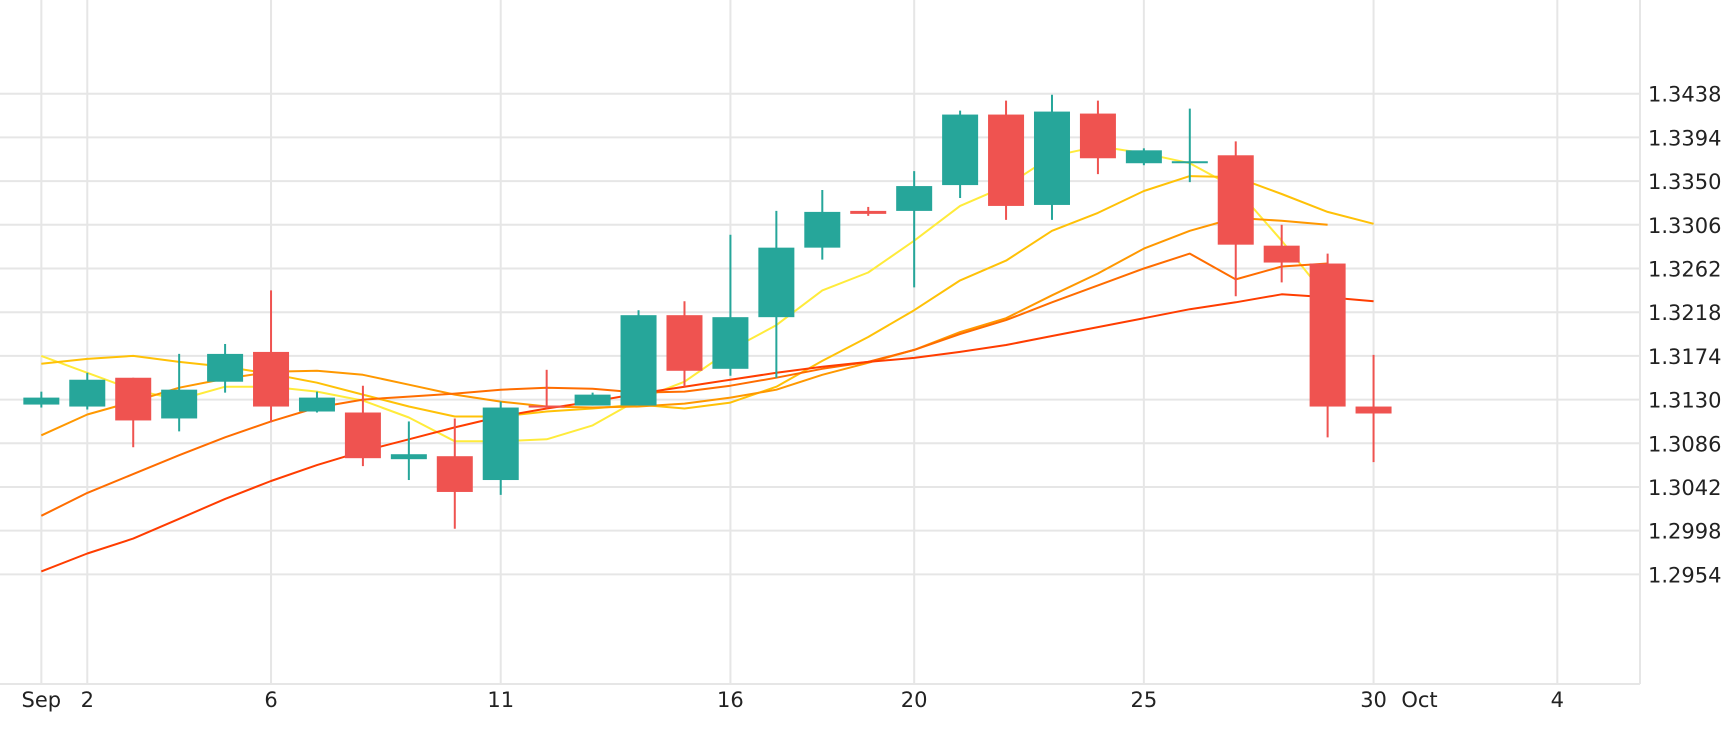 The image size is (1730, 734). What do you see at coordinates (1684, 138) in the screenshot?
I see `y-tick-label: 1.3394` at bounding box center [1684, 138].